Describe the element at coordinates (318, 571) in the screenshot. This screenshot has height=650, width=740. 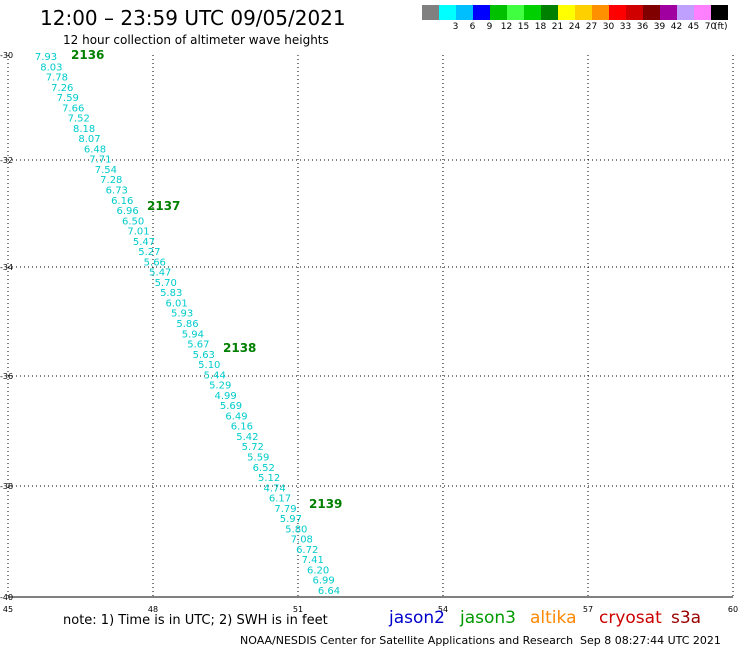
I see `swh-value-label: 6.20` at that location.